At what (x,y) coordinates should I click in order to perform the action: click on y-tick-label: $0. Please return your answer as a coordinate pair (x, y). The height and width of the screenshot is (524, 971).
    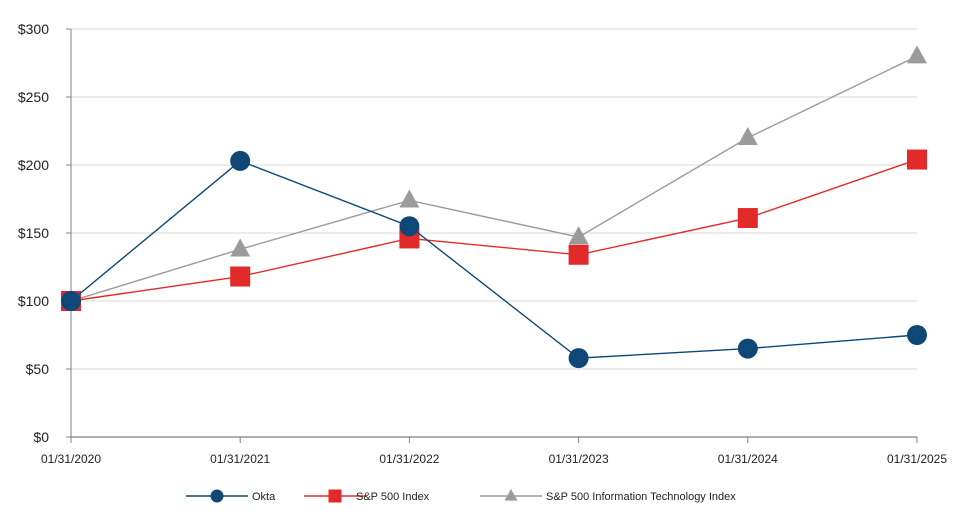
    Looking at the image, I should click on (41, 437).